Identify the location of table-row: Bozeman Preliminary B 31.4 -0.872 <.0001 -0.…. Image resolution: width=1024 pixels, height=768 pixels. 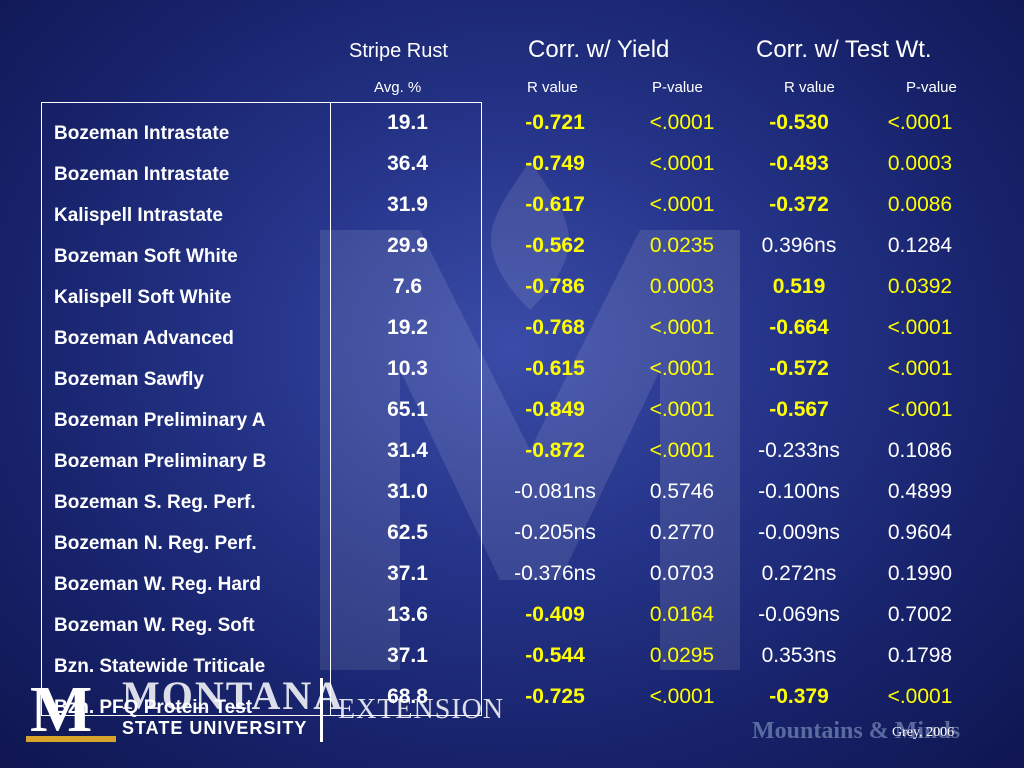
(512, 459).